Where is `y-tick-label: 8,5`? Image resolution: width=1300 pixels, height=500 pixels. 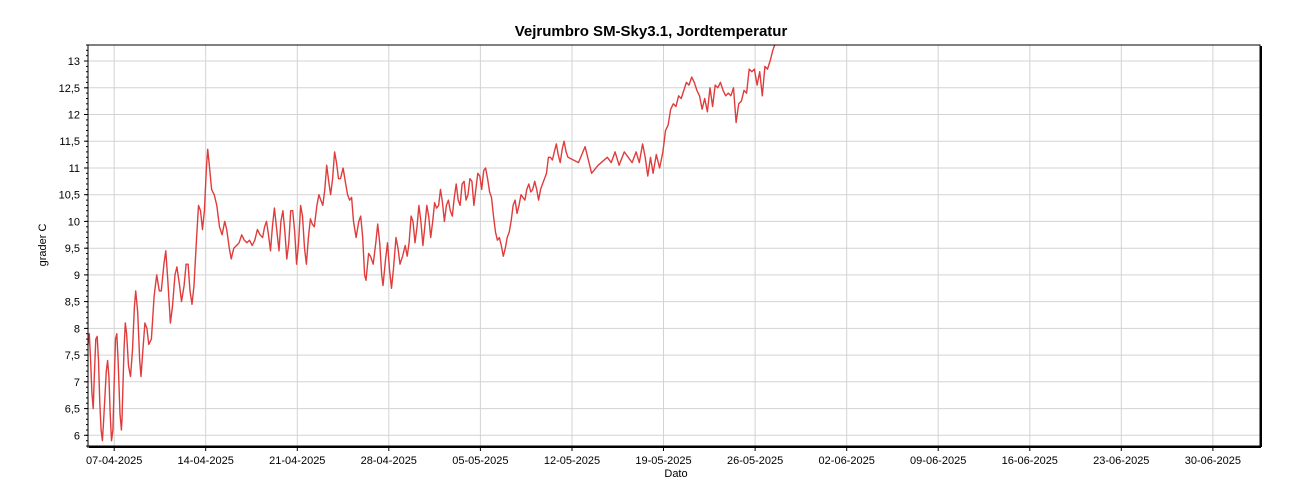
y-tick-label: 8,5 is located at coordinates (72, 303).